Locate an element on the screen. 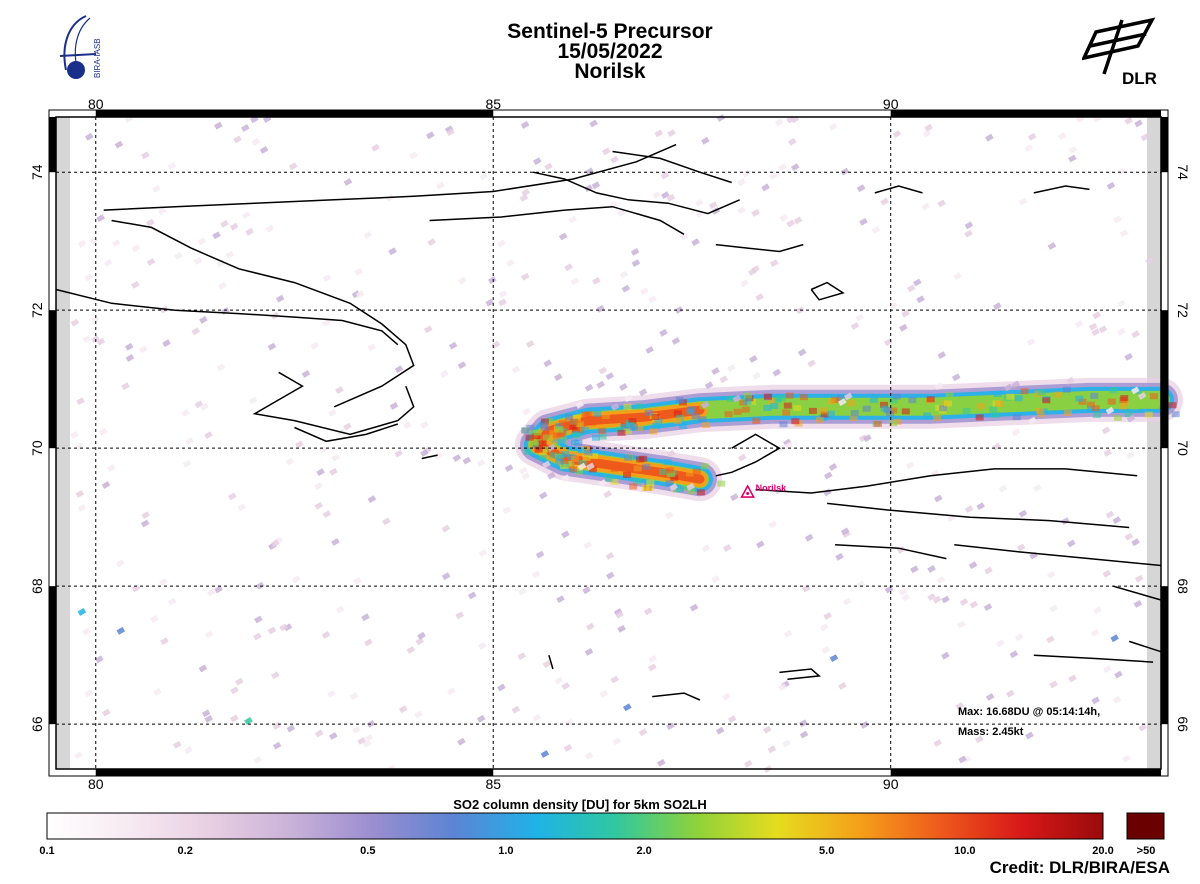 The height and width of the screenshot is (884, 1200). lat-tick-label-right: 72 is located at coordinates (1183, 310).